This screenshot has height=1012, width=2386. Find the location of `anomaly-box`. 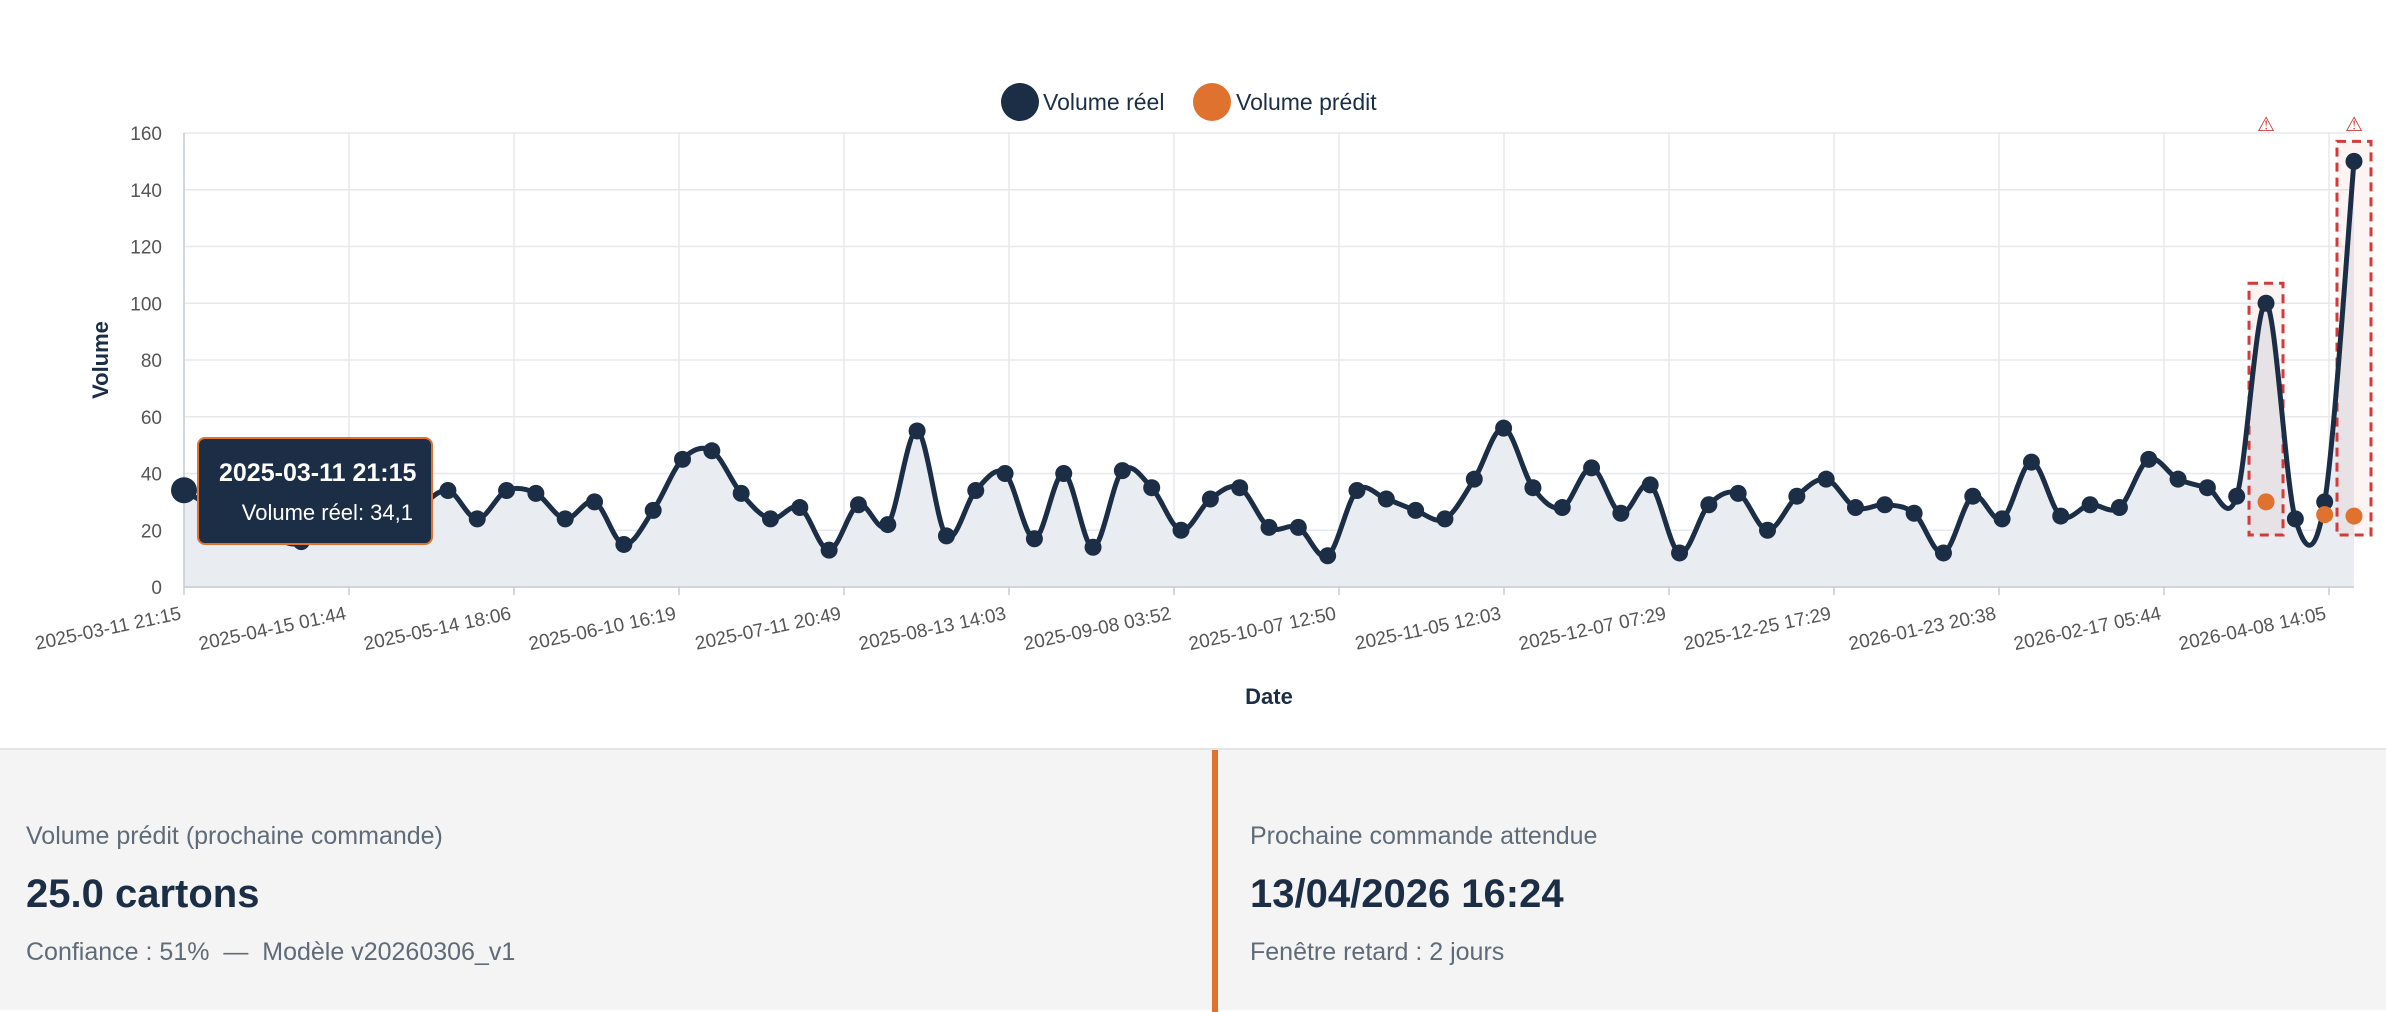

anomaly-box is located at coordinates (2266, 409).